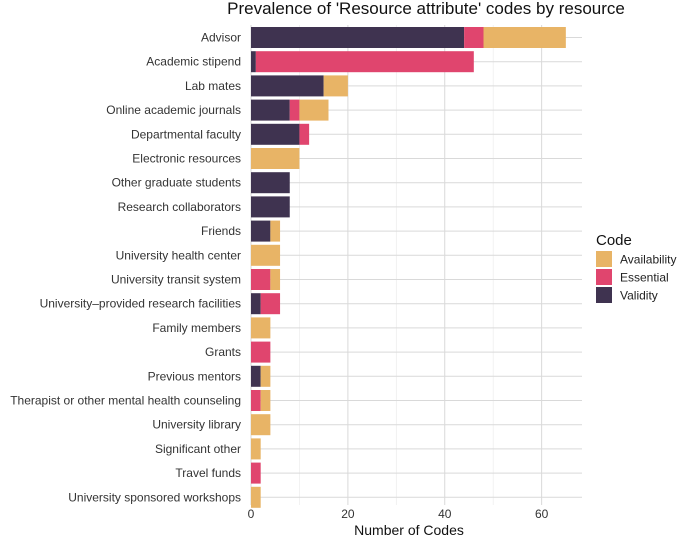 This screenshot has width=677, height=537. I want to click on category-label: Other graduate students, so click(176, 183).